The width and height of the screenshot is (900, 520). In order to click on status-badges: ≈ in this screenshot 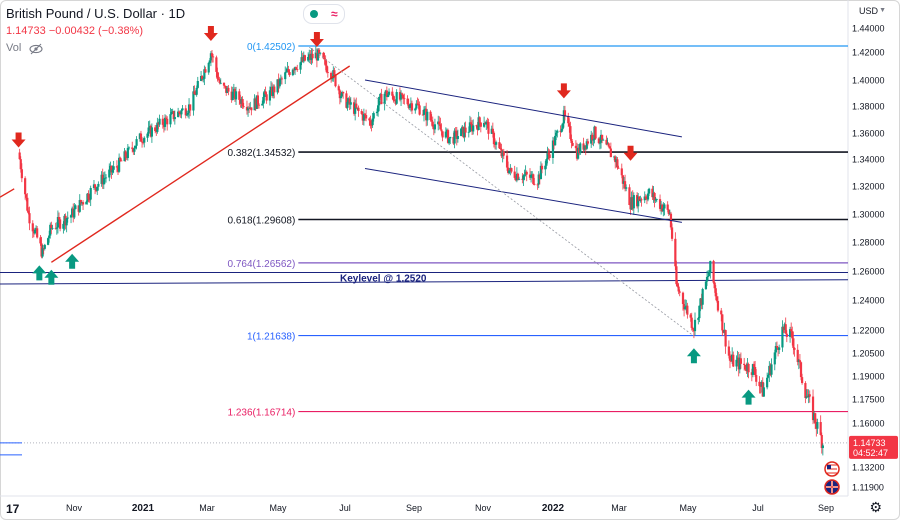, I will do `click(324, 14)`.